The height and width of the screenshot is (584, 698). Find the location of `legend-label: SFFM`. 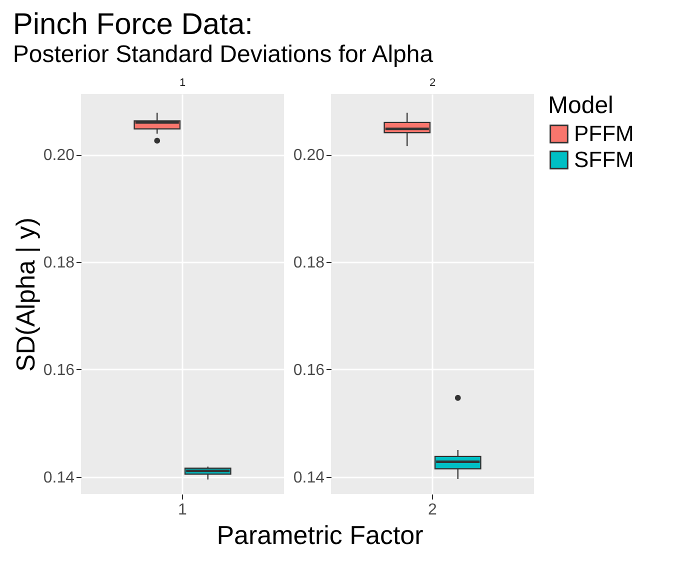

legend-label: SFFM is located at coordinates (604, 159).